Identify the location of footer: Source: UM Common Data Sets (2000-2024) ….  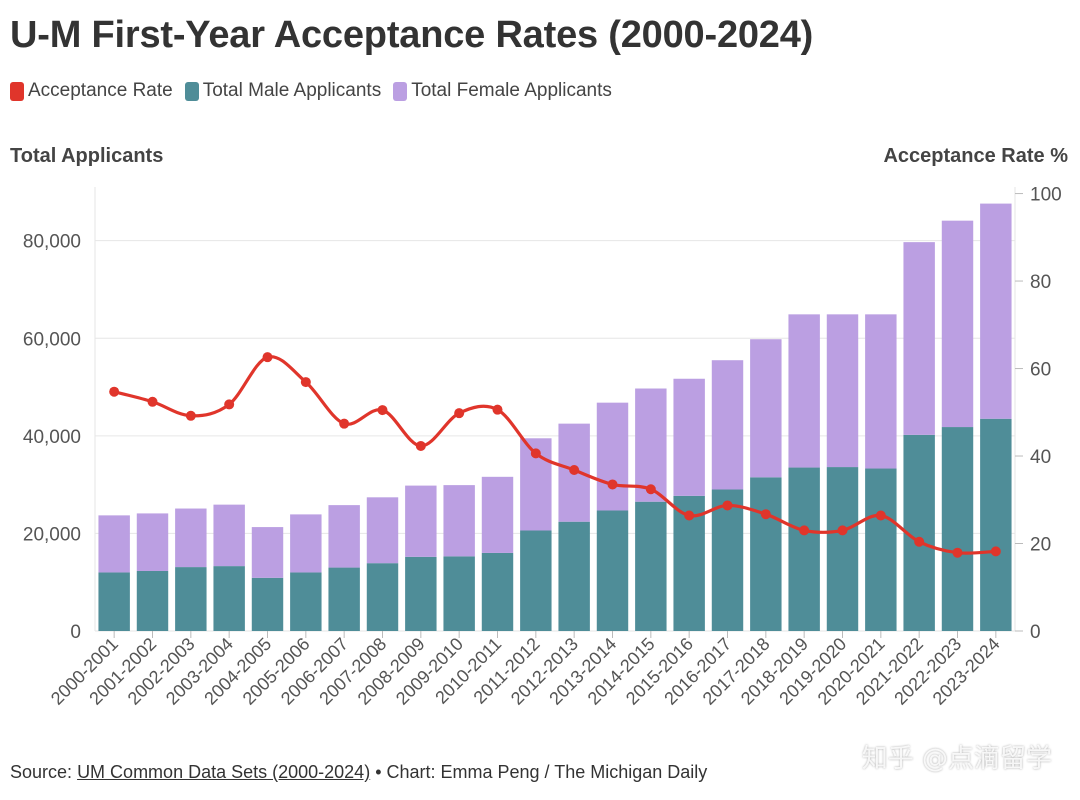
(358, 772).